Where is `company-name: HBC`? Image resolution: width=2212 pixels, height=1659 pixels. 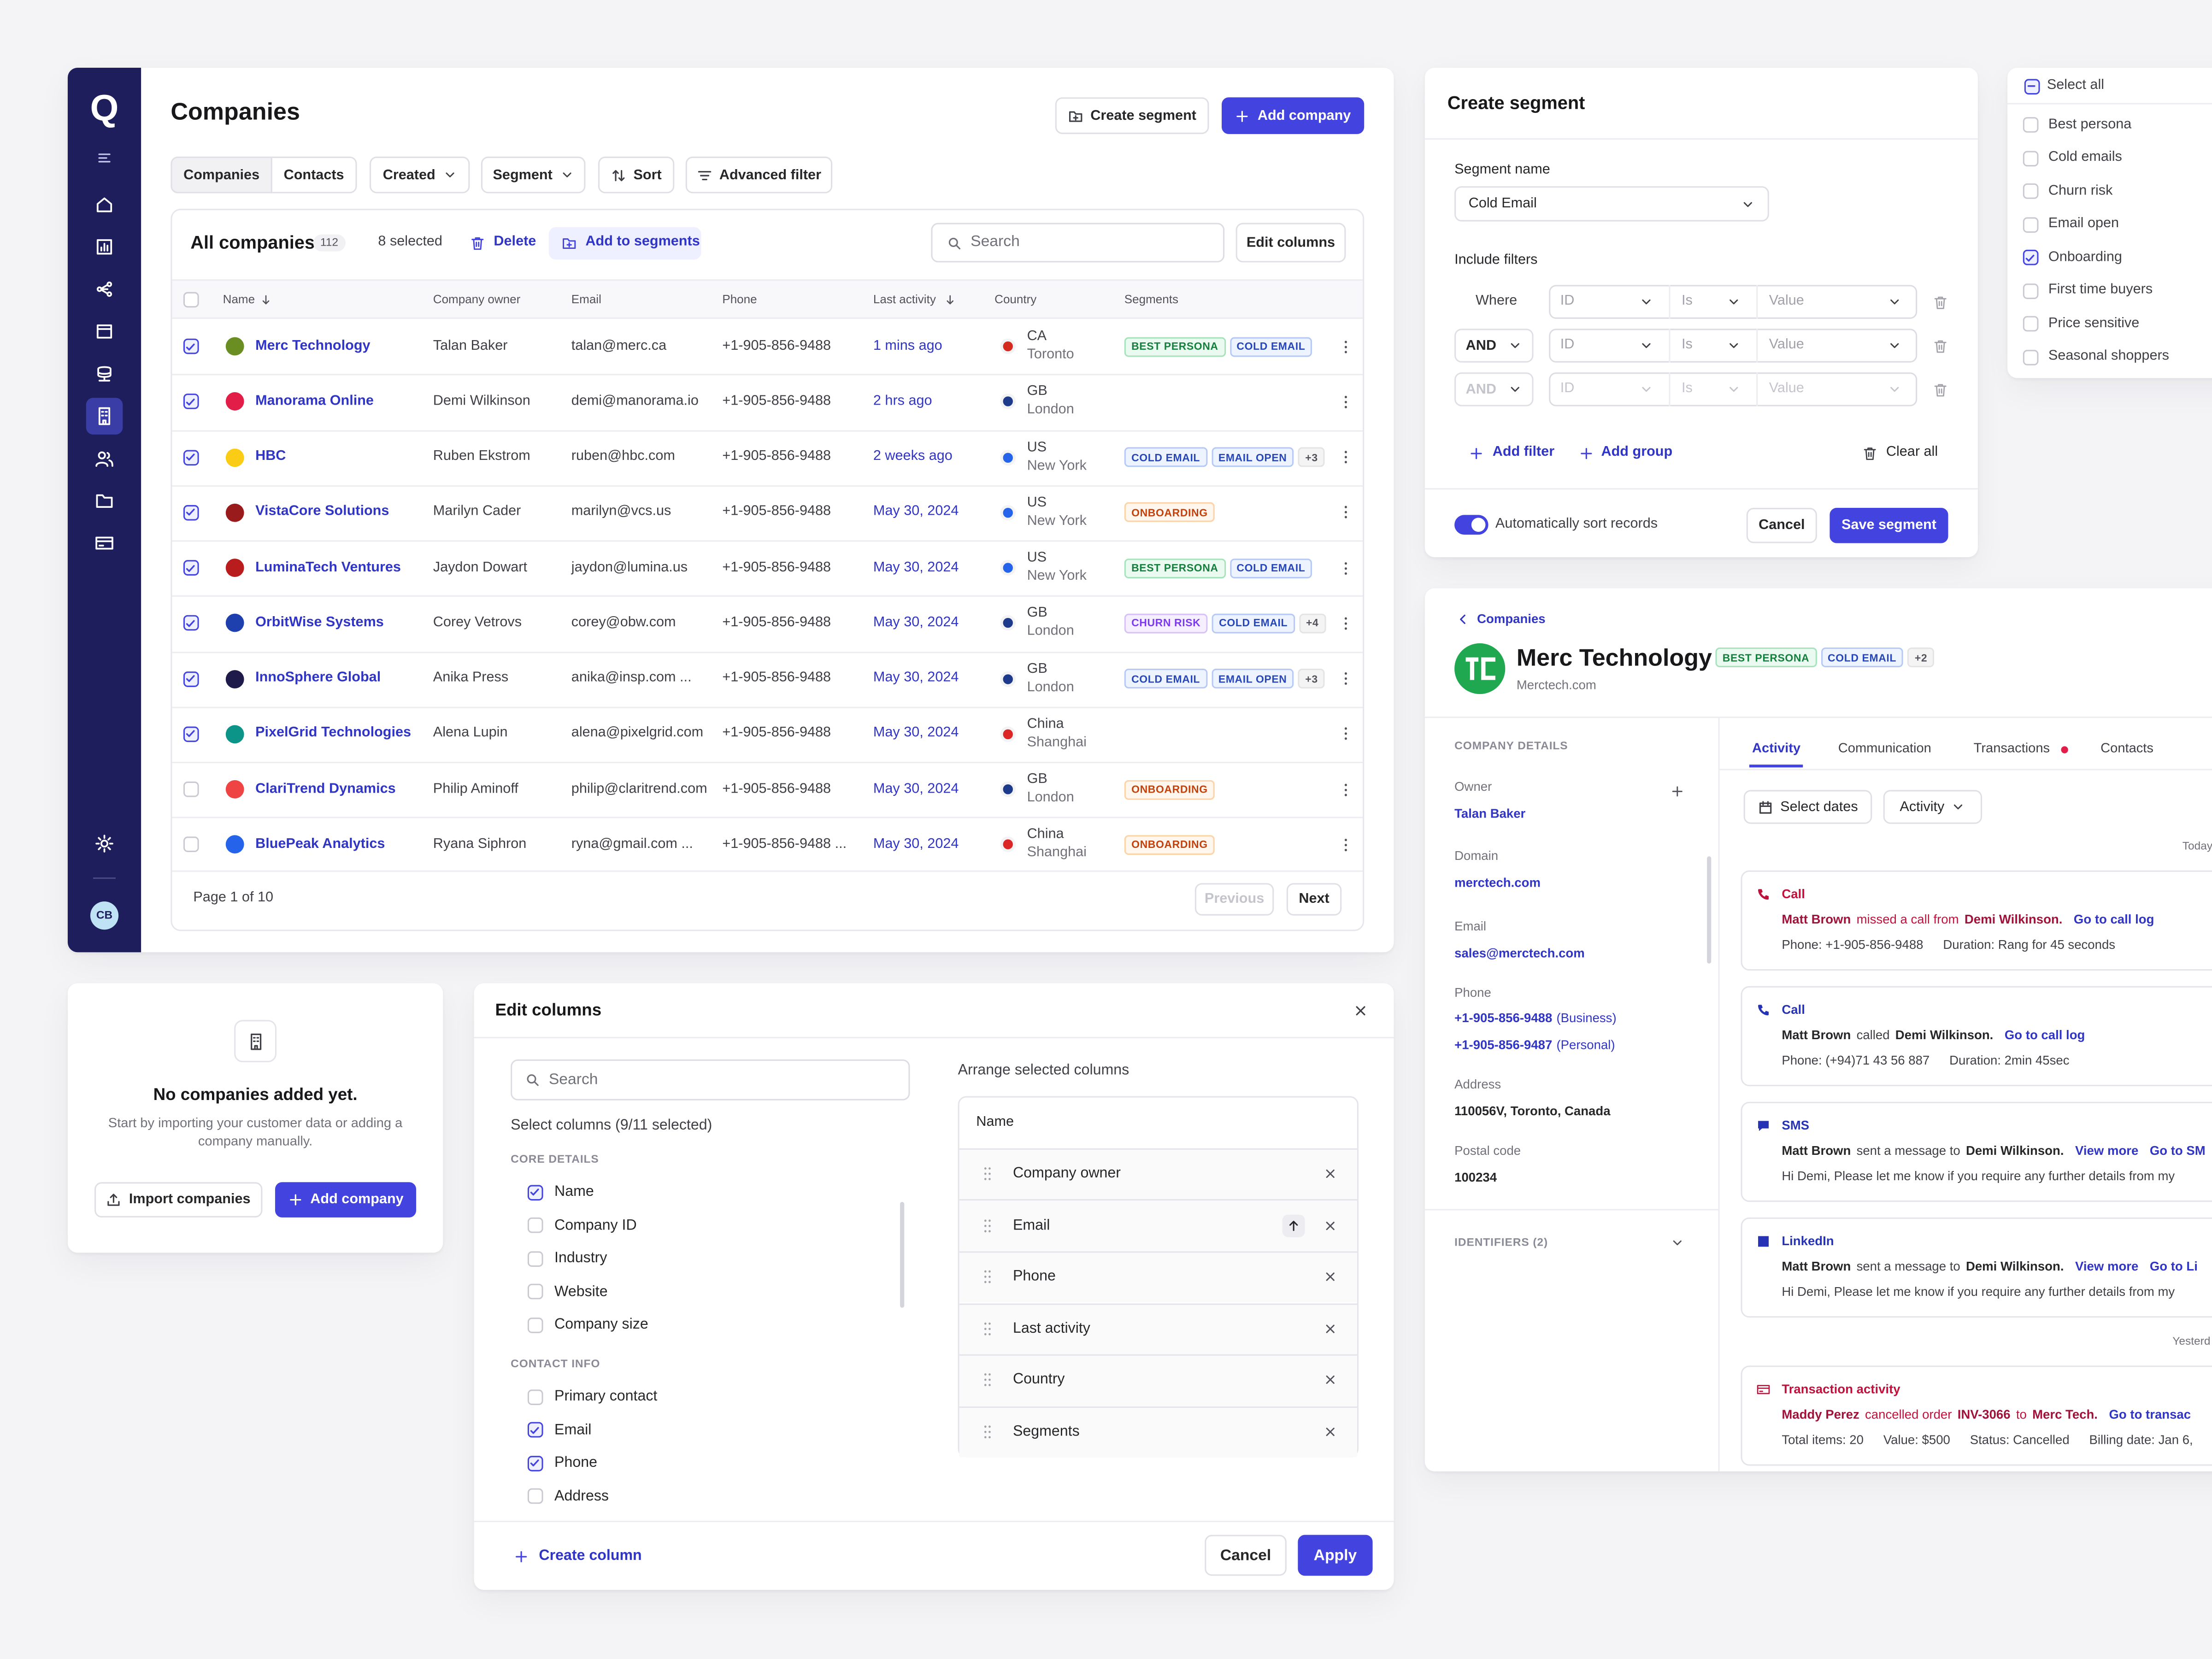
company-name: HBC is located at coordinates (270, 456).